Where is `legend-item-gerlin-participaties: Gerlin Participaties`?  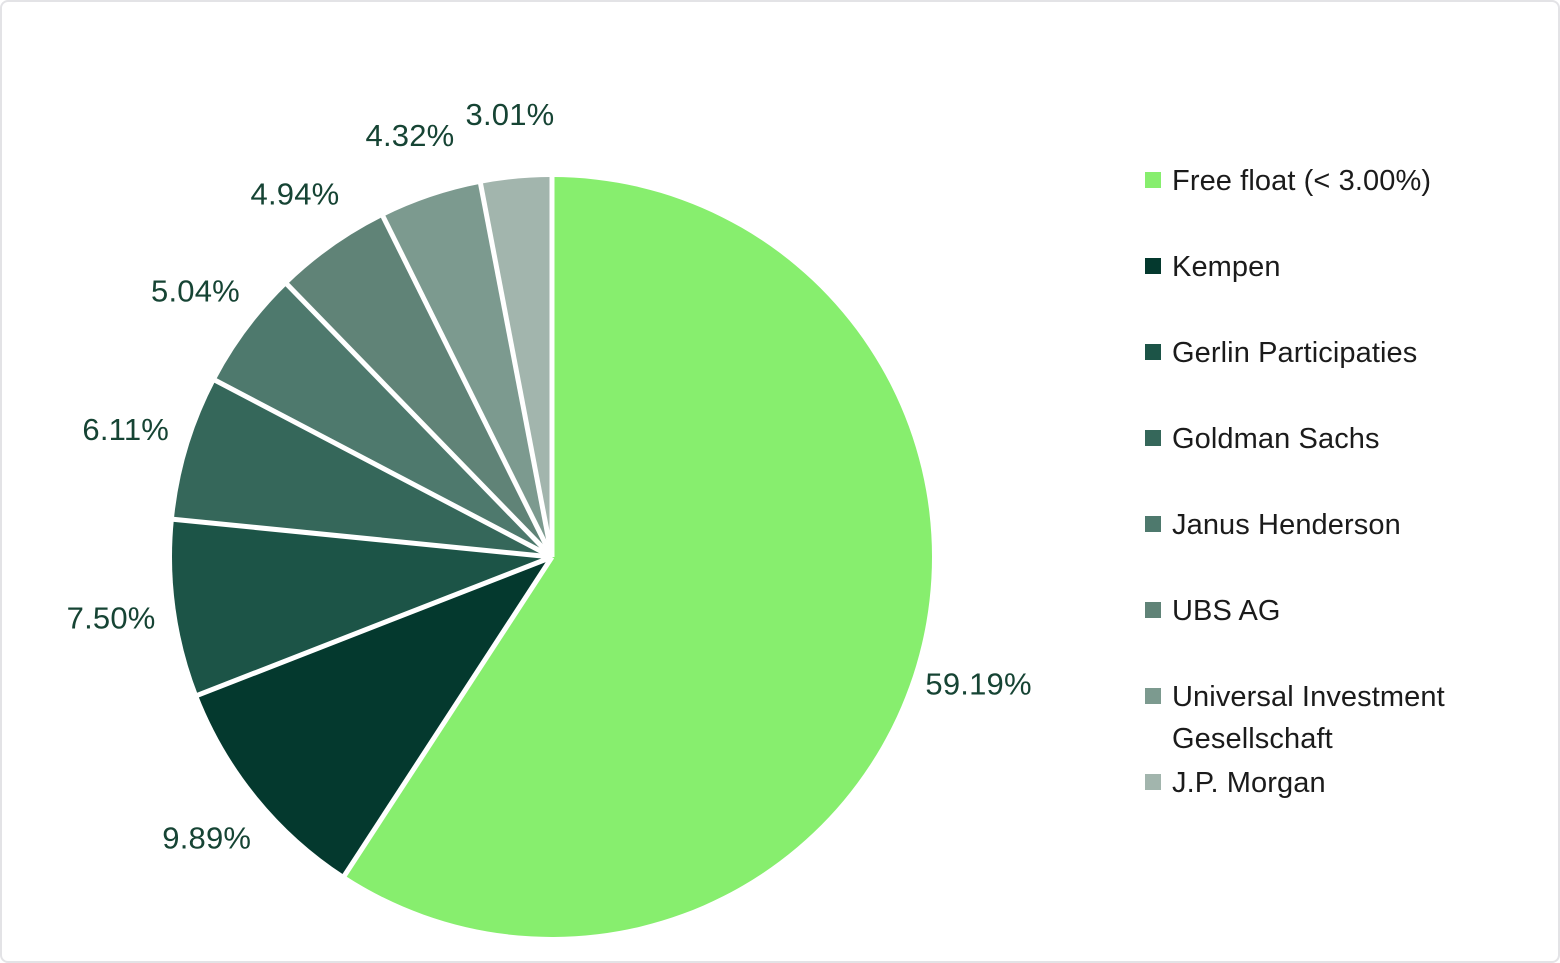
legend-item-gerlin-participaties: Gerlin Participaties is located at coordinates (1315, 375).